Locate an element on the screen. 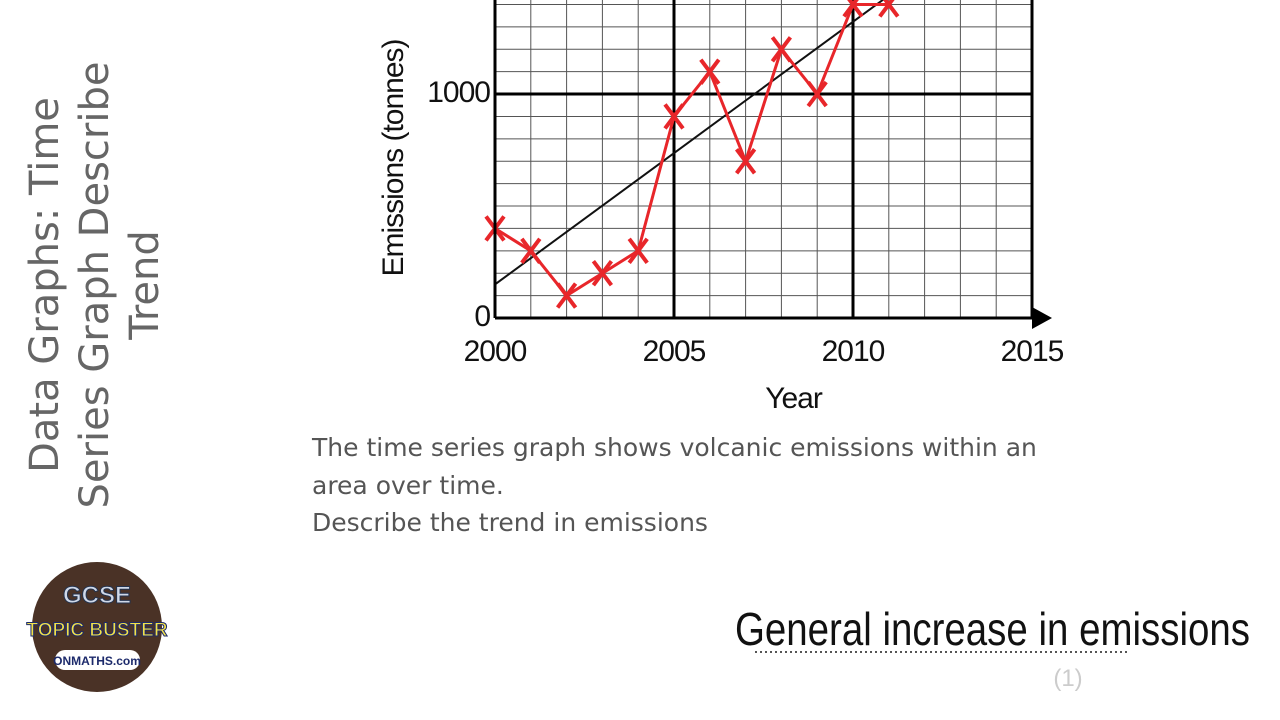 The height and width of the screenshot is (720, 1280). question-line: area over time. is located at coordinates (408, 485).